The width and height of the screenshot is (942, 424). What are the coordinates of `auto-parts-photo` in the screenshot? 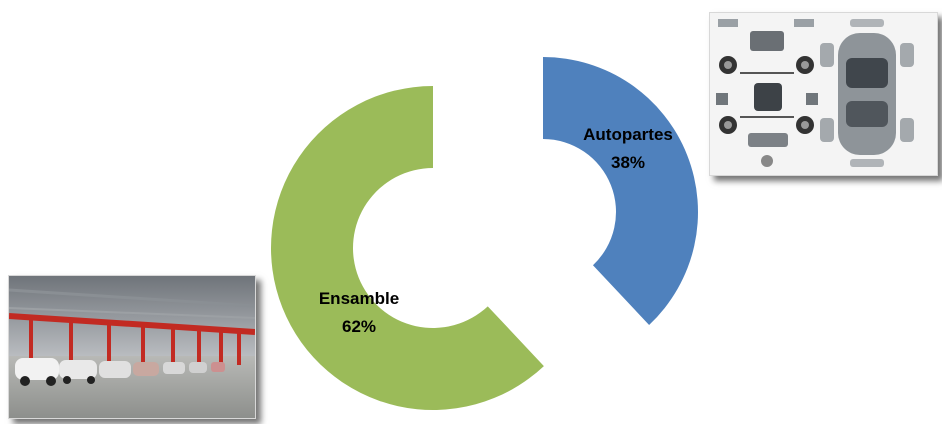 It's located at (823, 94).